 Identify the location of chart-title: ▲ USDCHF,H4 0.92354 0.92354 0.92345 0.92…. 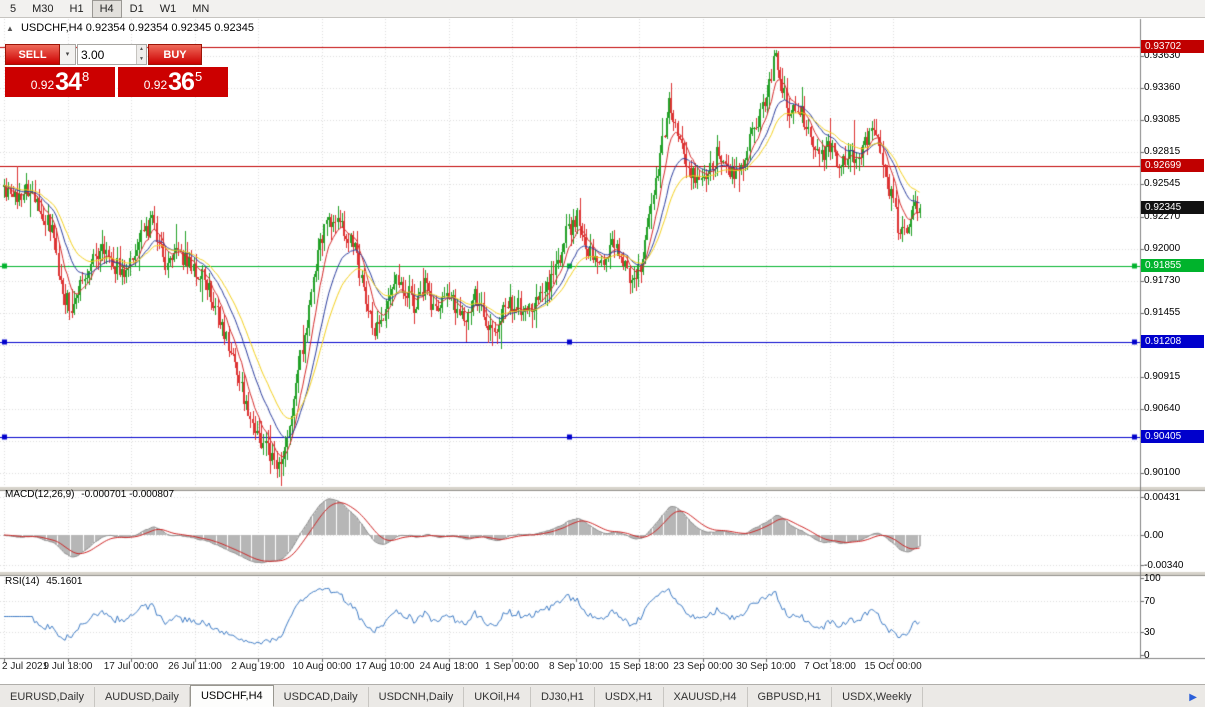
(130, 28).